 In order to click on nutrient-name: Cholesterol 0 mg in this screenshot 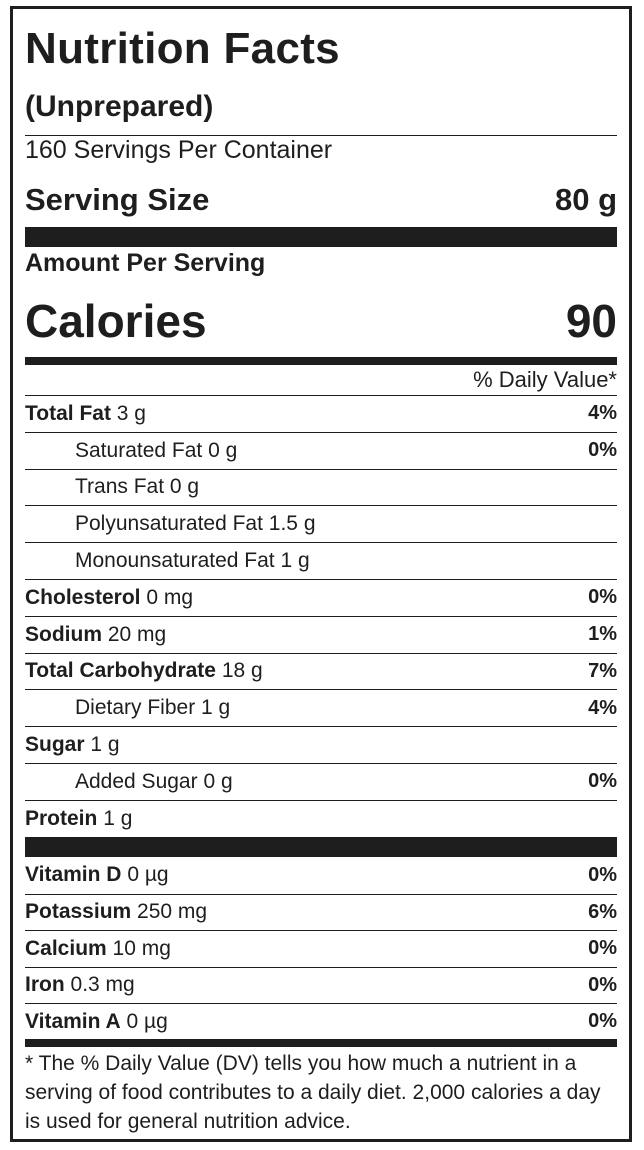, I will do `click(109, 598)`.